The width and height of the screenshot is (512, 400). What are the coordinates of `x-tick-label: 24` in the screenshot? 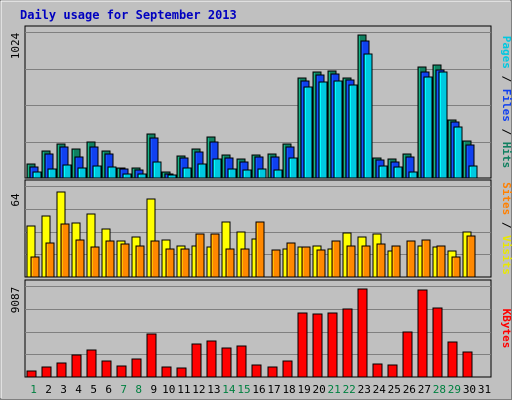 It's located at (380, 389).